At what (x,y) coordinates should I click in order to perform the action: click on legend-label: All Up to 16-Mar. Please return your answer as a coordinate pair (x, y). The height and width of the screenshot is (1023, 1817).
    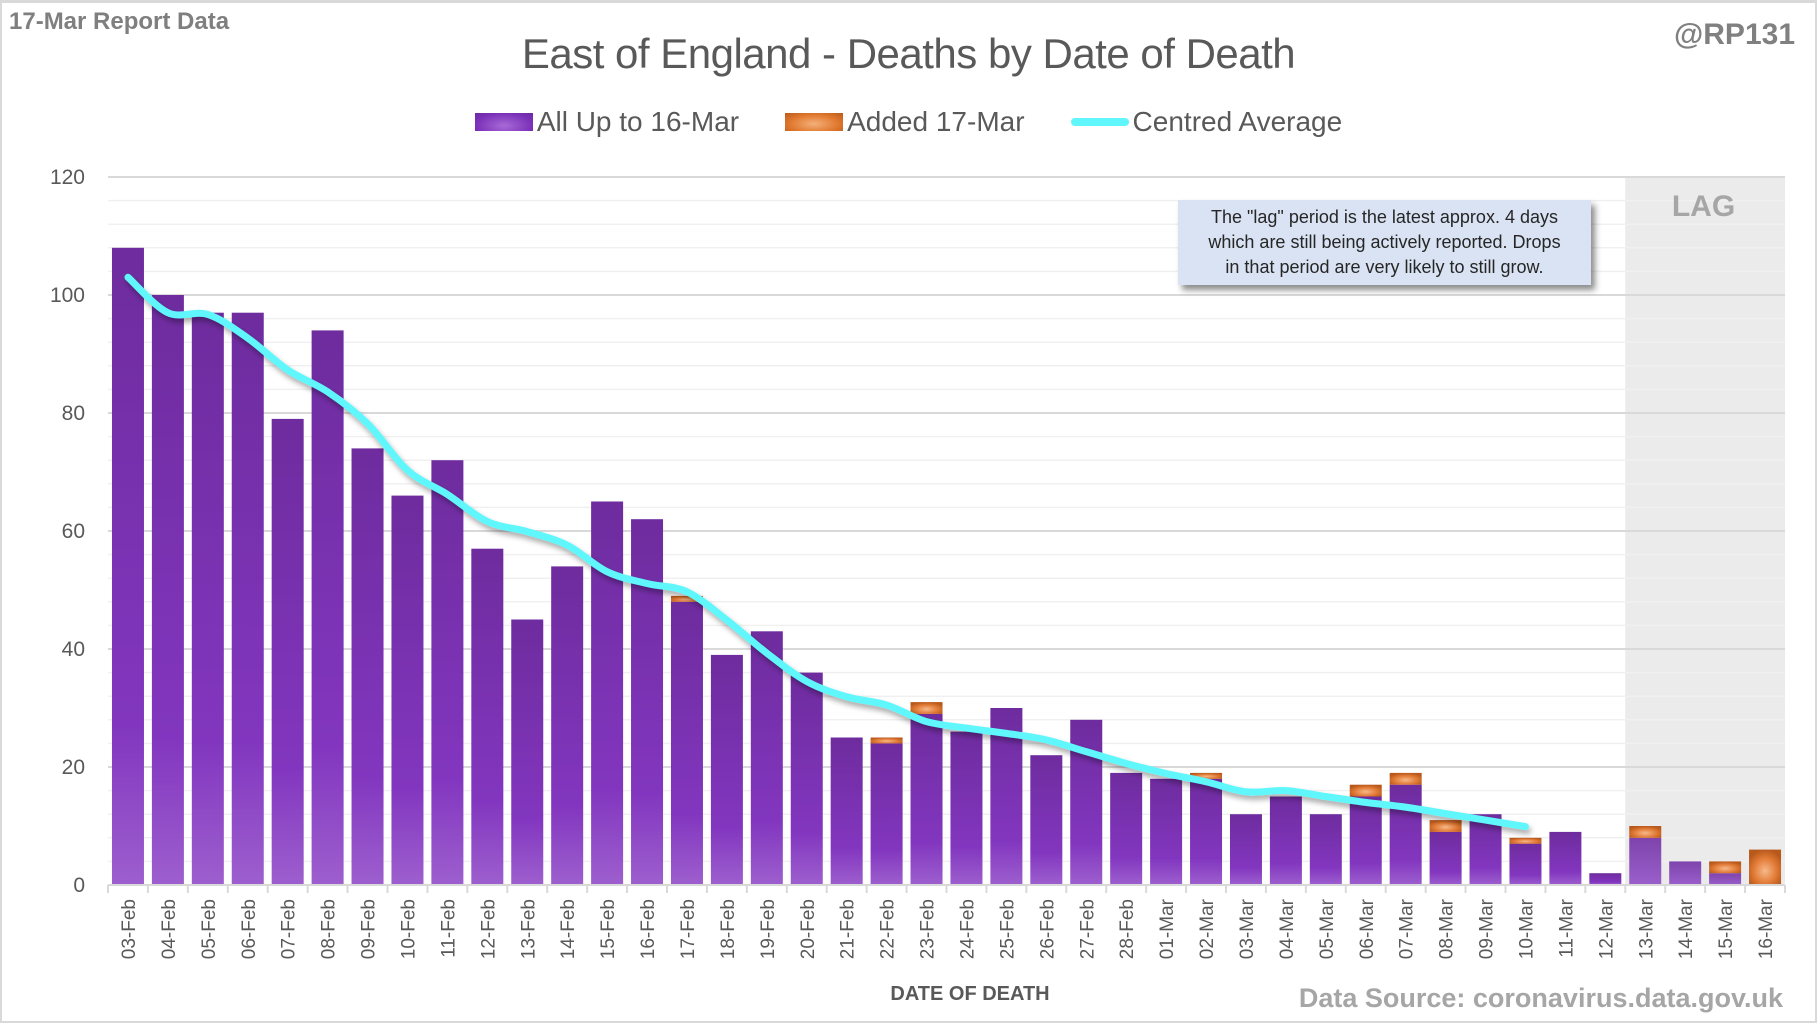
    Looking at the image, I should click on (638, 121).